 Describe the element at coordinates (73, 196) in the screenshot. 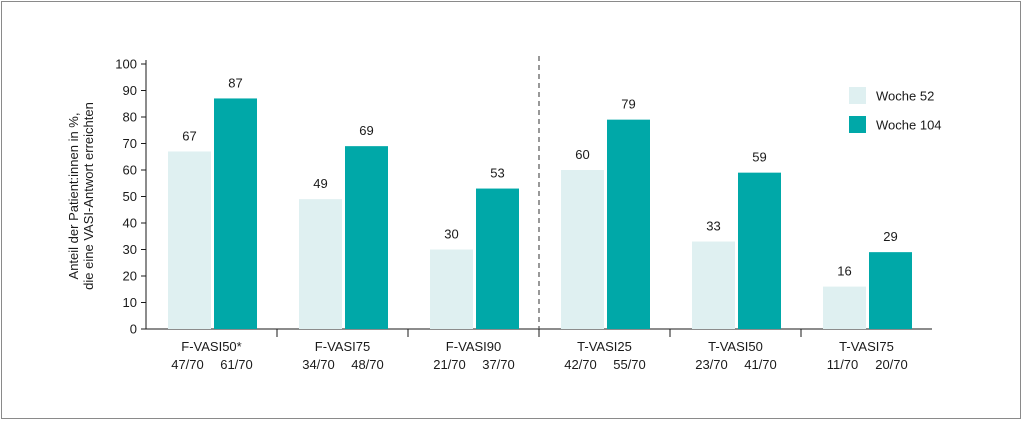

I see `y-axis-label-line: Anteil der Patient:innen in %,` at that location.